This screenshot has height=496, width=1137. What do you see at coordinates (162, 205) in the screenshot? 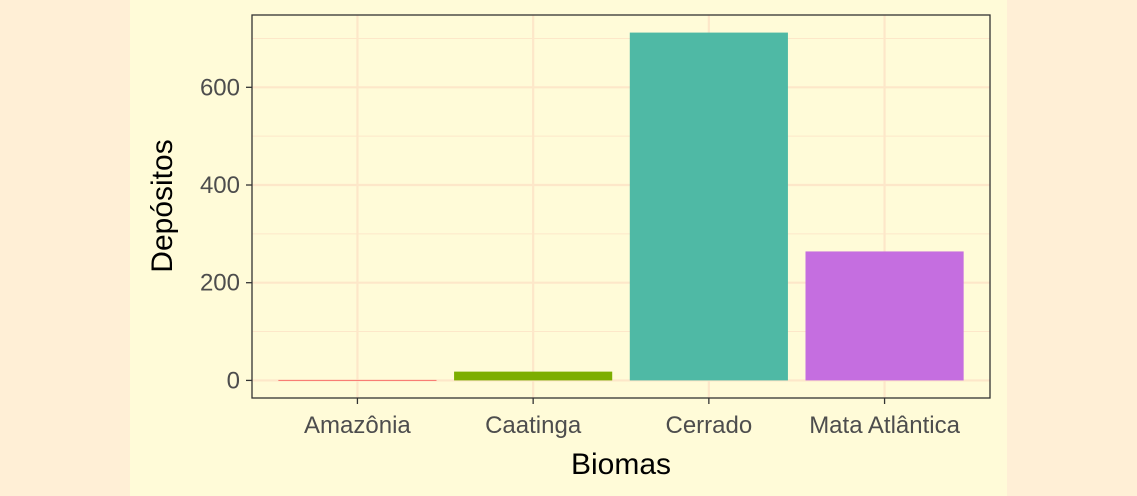
I see `y-axis-title: Depósitos` at bounding box center [162, 205].